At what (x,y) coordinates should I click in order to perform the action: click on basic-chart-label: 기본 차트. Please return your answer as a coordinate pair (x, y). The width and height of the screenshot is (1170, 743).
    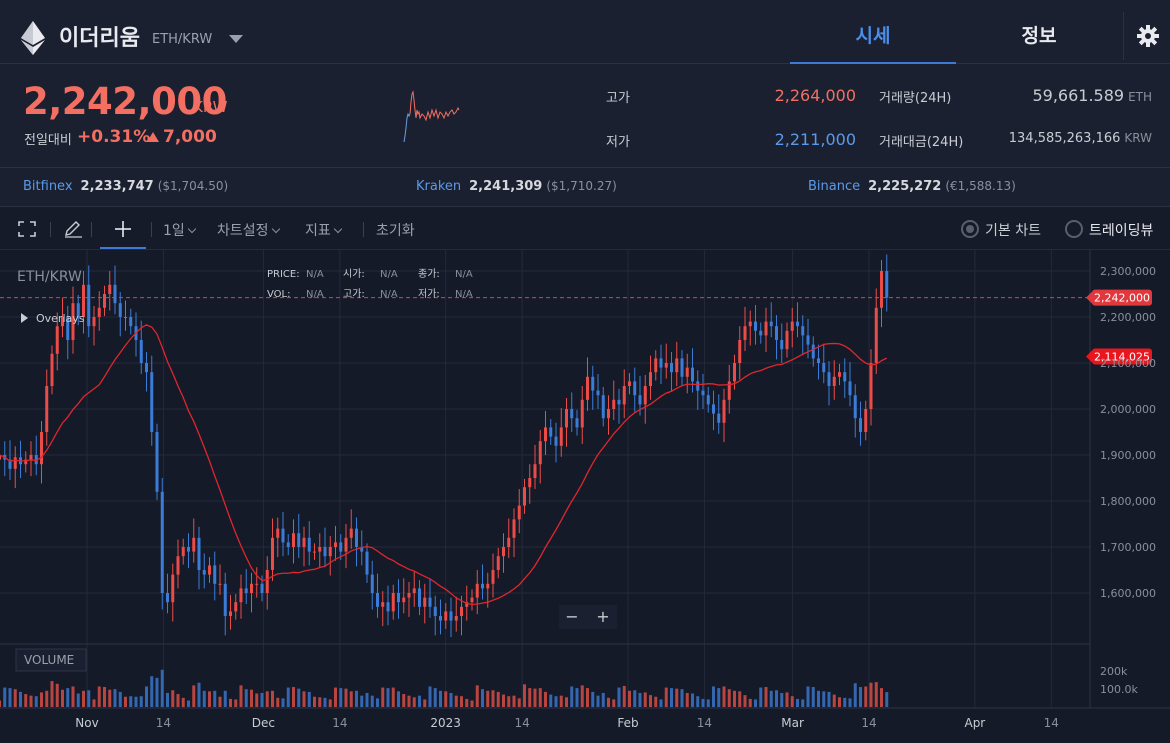
    Looking at the image, I should click on (1013, 231).